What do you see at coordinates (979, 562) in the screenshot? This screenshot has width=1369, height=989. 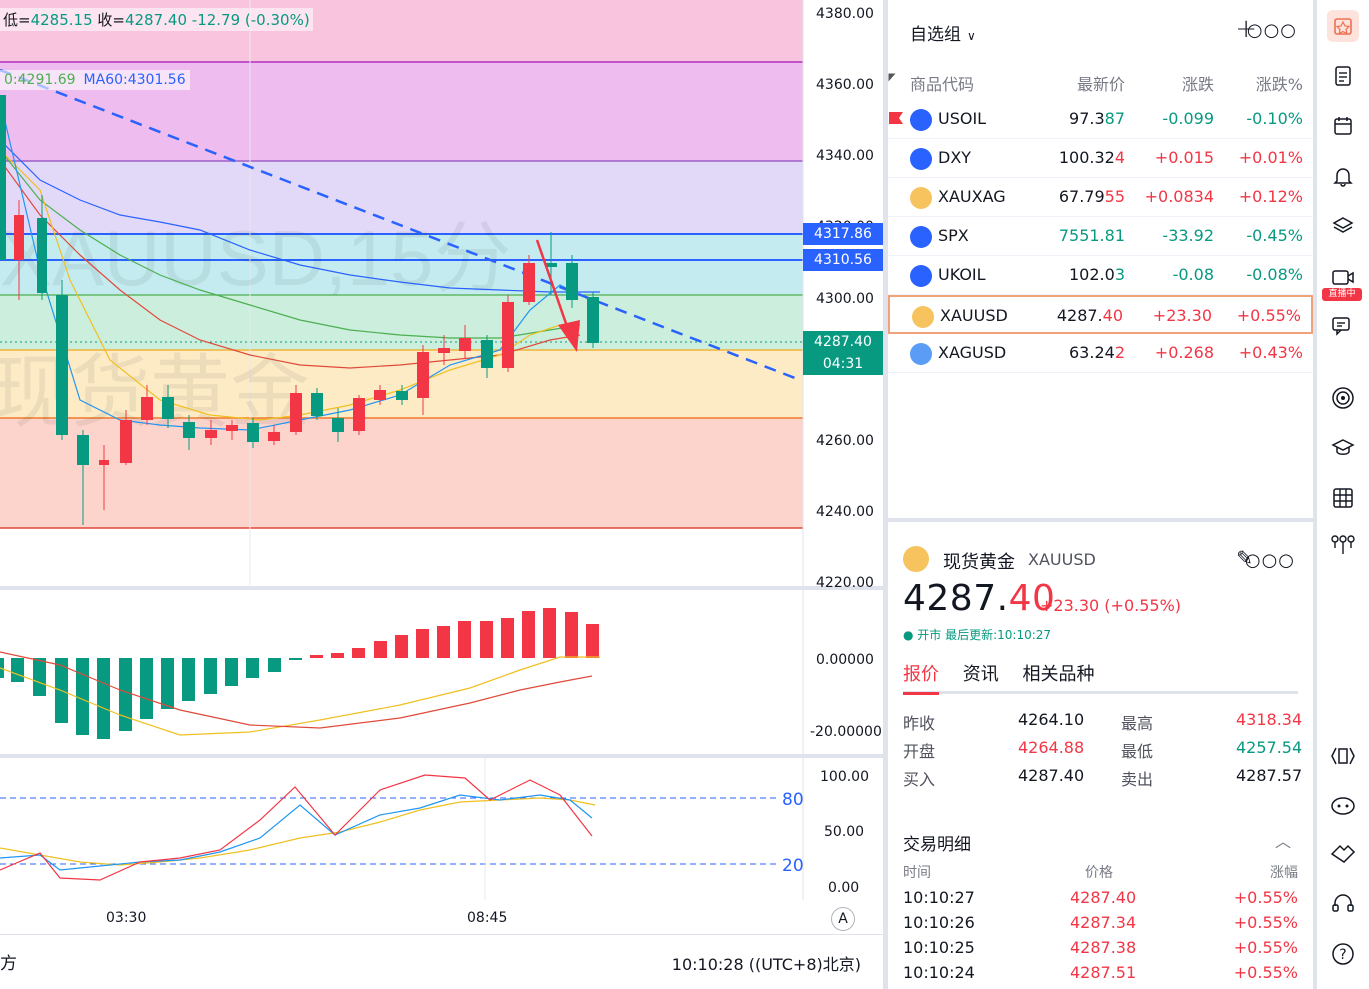 I see `symbol-name: 现货黄金` at bounding box center [979, 562].